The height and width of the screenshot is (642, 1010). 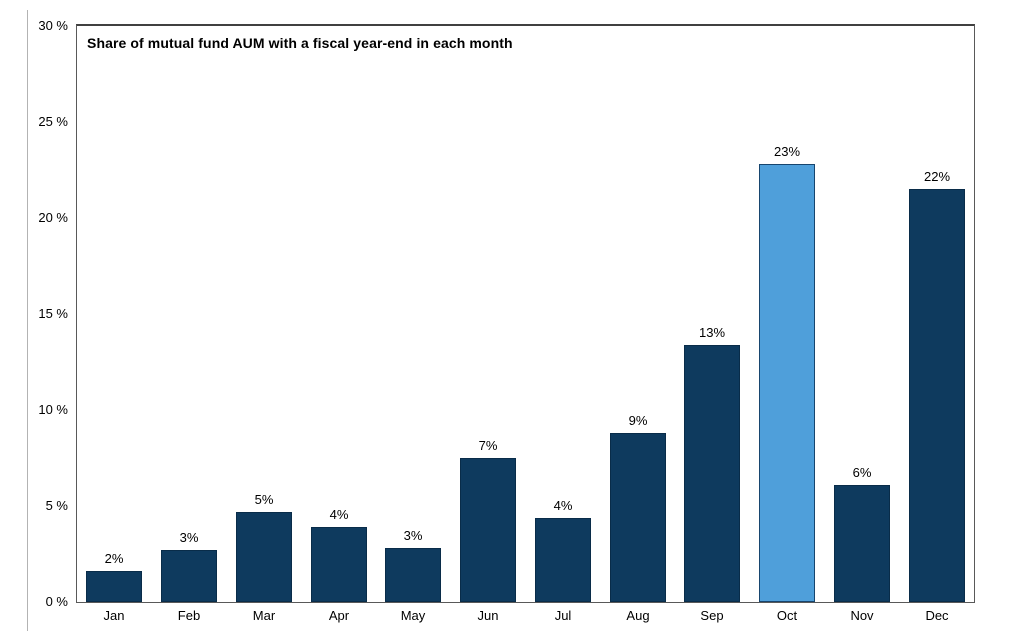 I want to click on y-tick-label: 20 %, so click(x=53, y=217).